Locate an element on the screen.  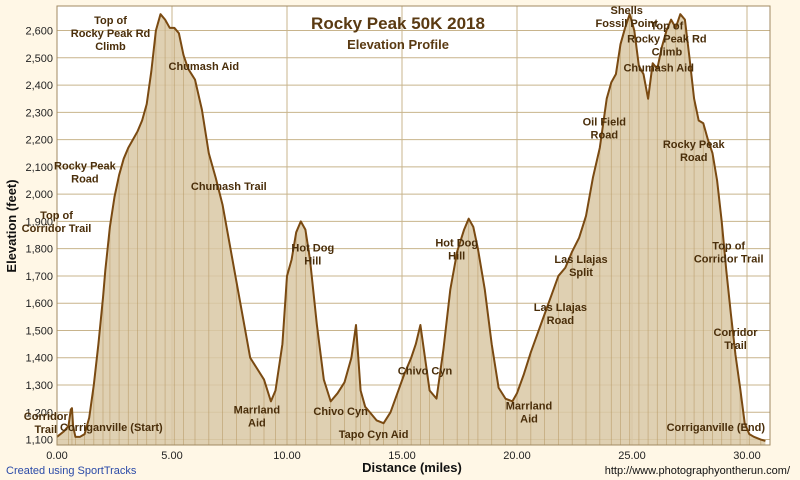
annotation-text: Fossil Point is located at coordinates (627, 24).